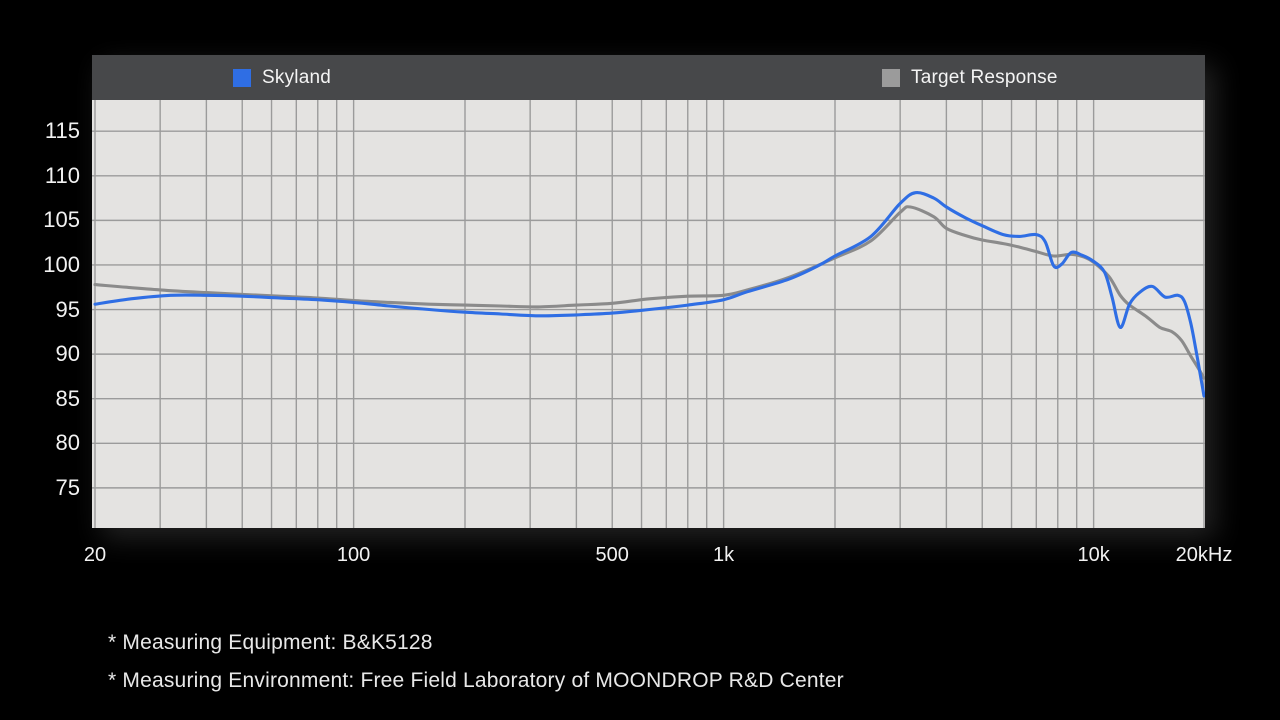 The height and width of the screenshot is (720, 1280). I want to click on x-tick-label: 100, so click(353, 555).